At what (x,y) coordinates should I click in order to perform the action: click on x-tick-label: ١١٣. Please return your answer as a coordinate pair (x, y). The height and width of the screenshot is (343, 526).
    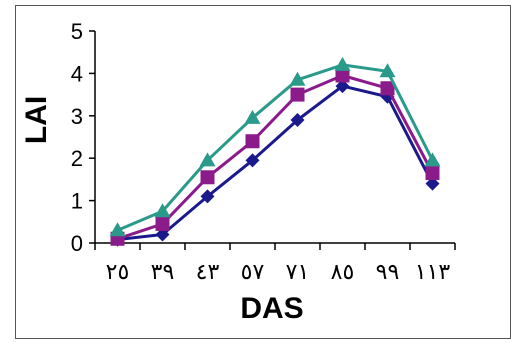
    Looking at the image, I should click on (433, 271).